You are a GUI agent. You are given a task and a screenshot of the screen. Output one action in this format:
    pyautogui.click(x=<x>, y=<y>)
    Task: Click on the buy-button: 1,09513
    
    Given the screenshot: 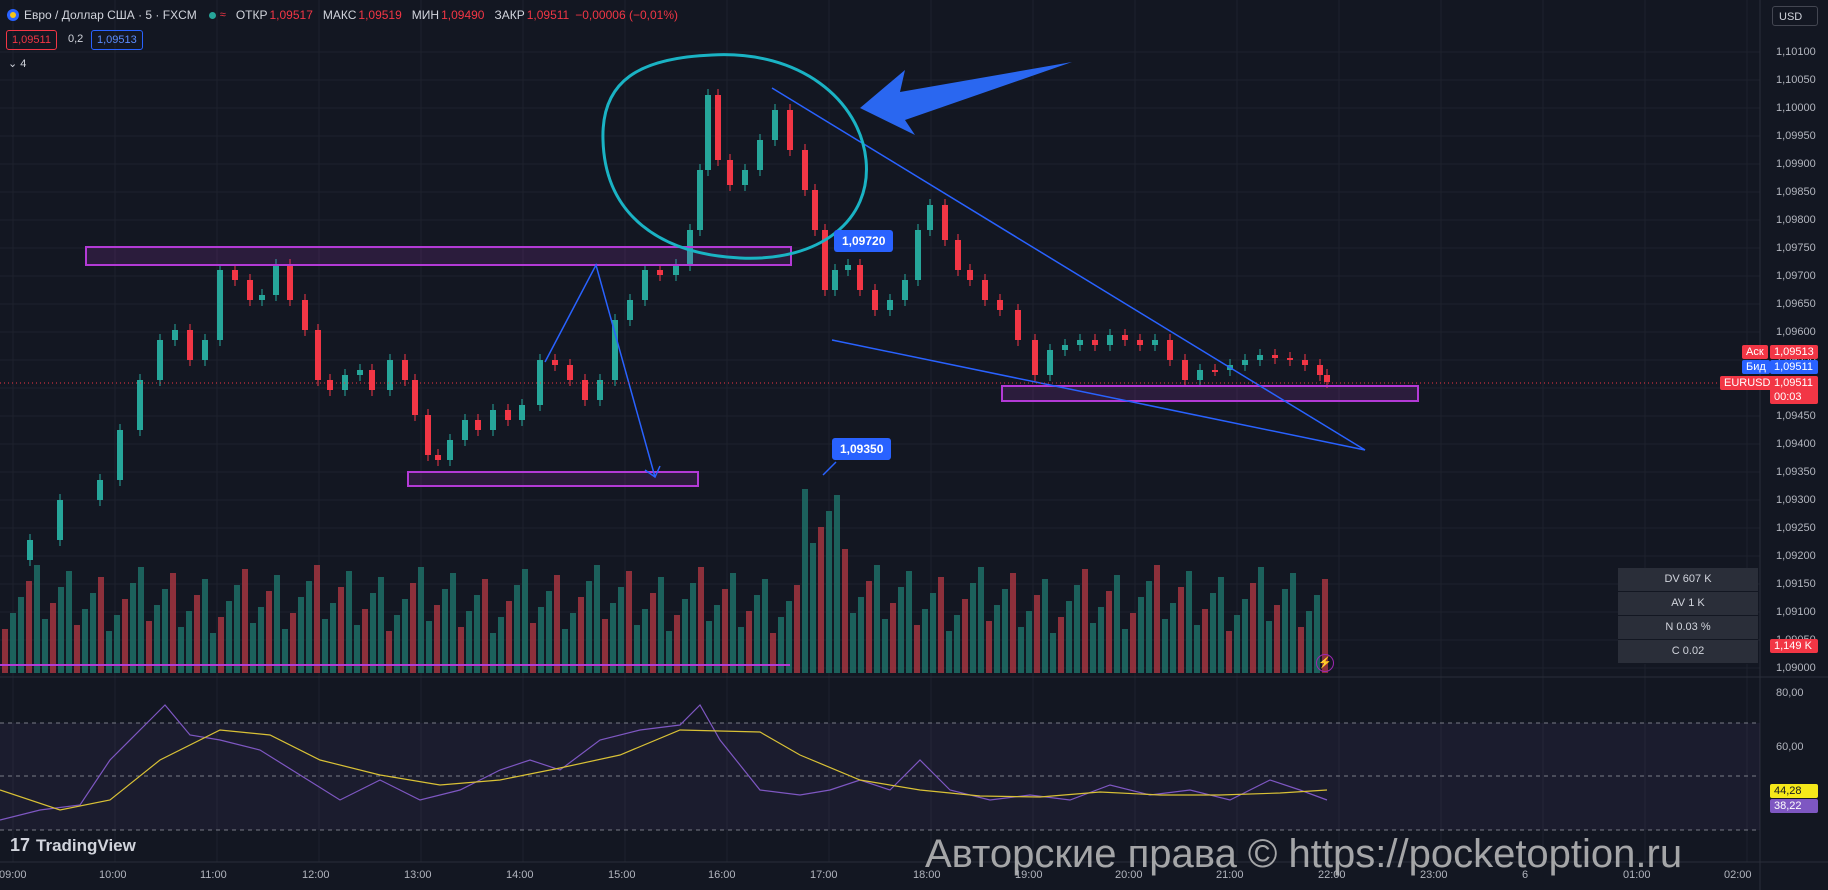 What is the action you would take?
    pyautogui.click(x=117, y=40)
    